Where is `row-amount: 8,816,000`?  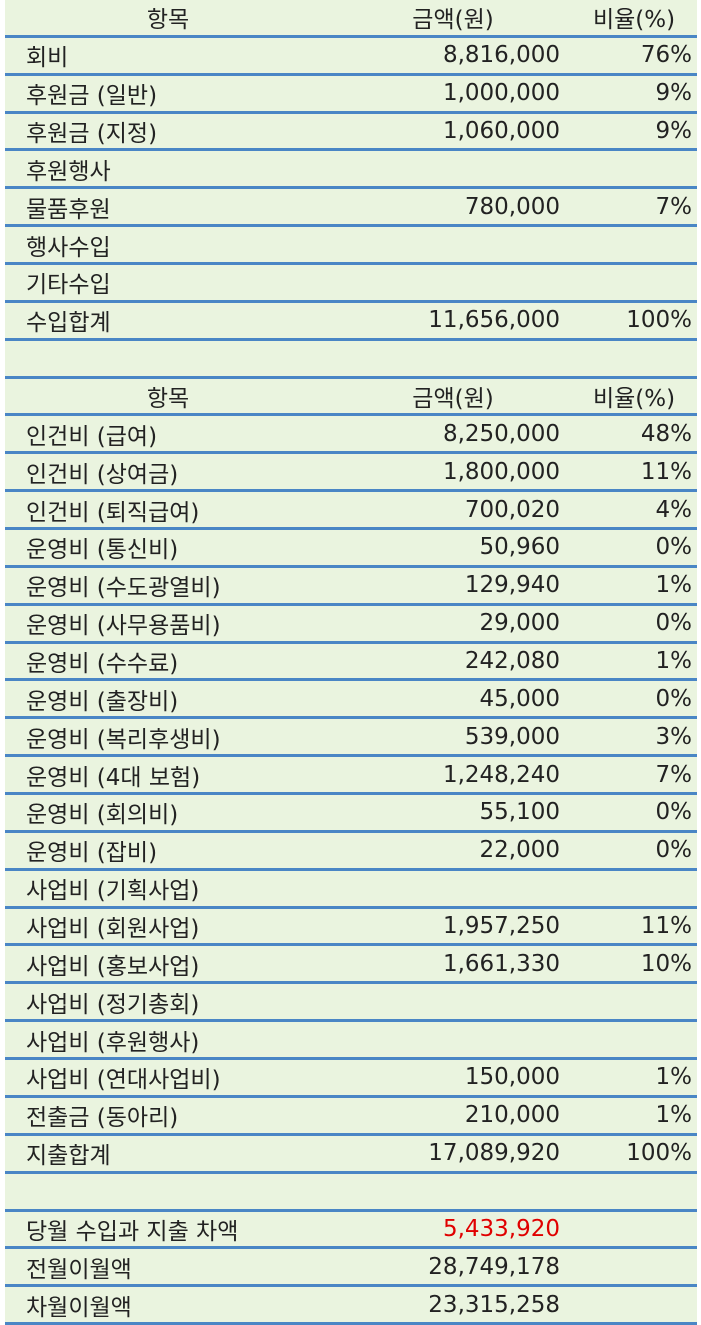
row-amount: 8,816,000 is located at coordinates (501, 55).